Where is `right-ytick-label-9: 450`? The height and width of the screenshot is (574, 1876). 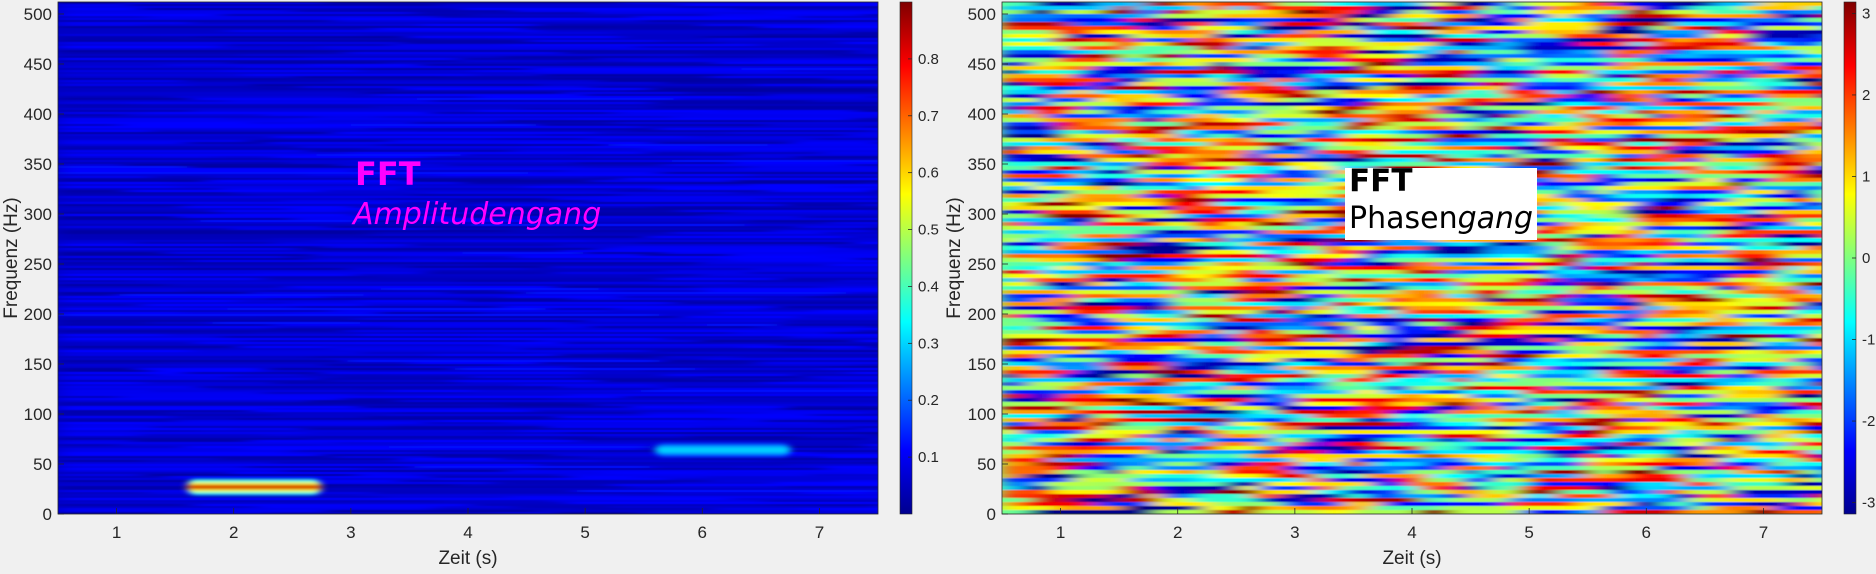 right-ytick-label-9: 450 is located at coordinates (982, 64).